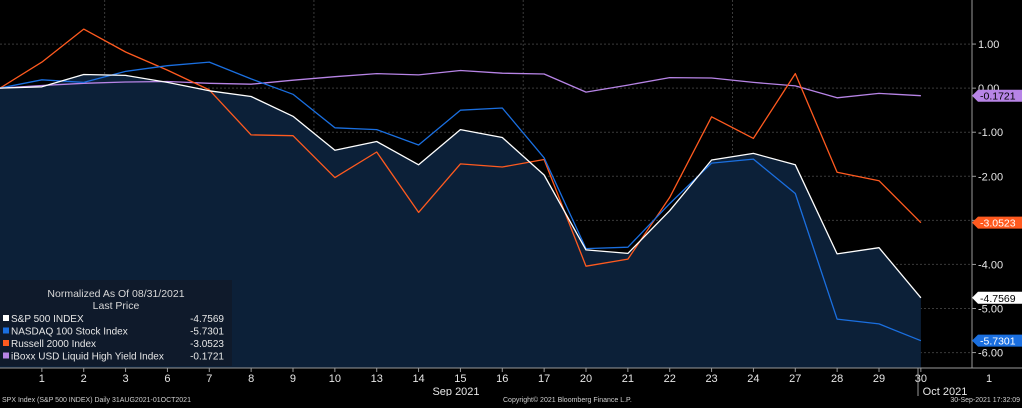 This screenshot has width=1022, height=408. I want to click on x-tick-label: 7, so click(209, 379).